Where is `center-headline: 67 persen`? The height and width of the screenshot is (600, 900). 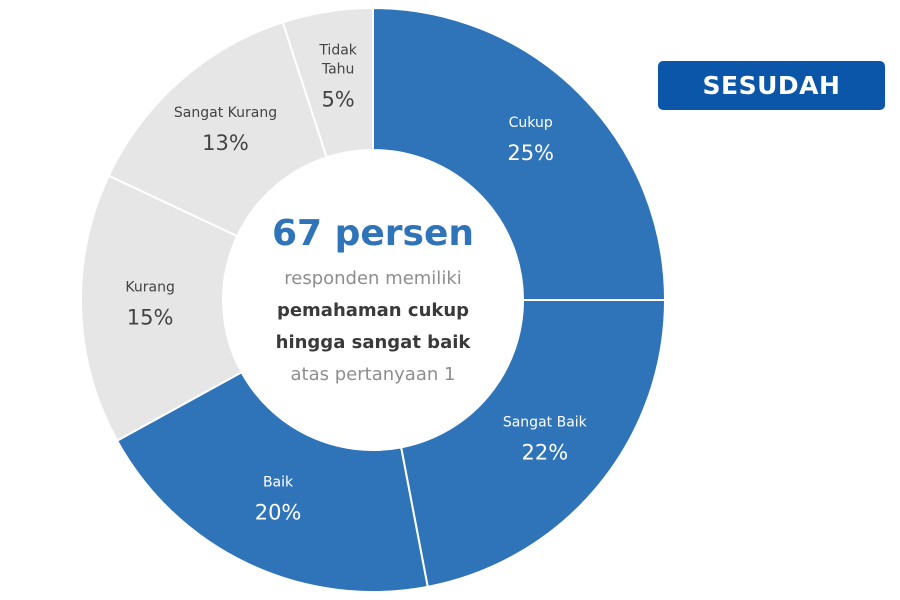
center-headline: 67 persen is located at coordinates (373, 233).